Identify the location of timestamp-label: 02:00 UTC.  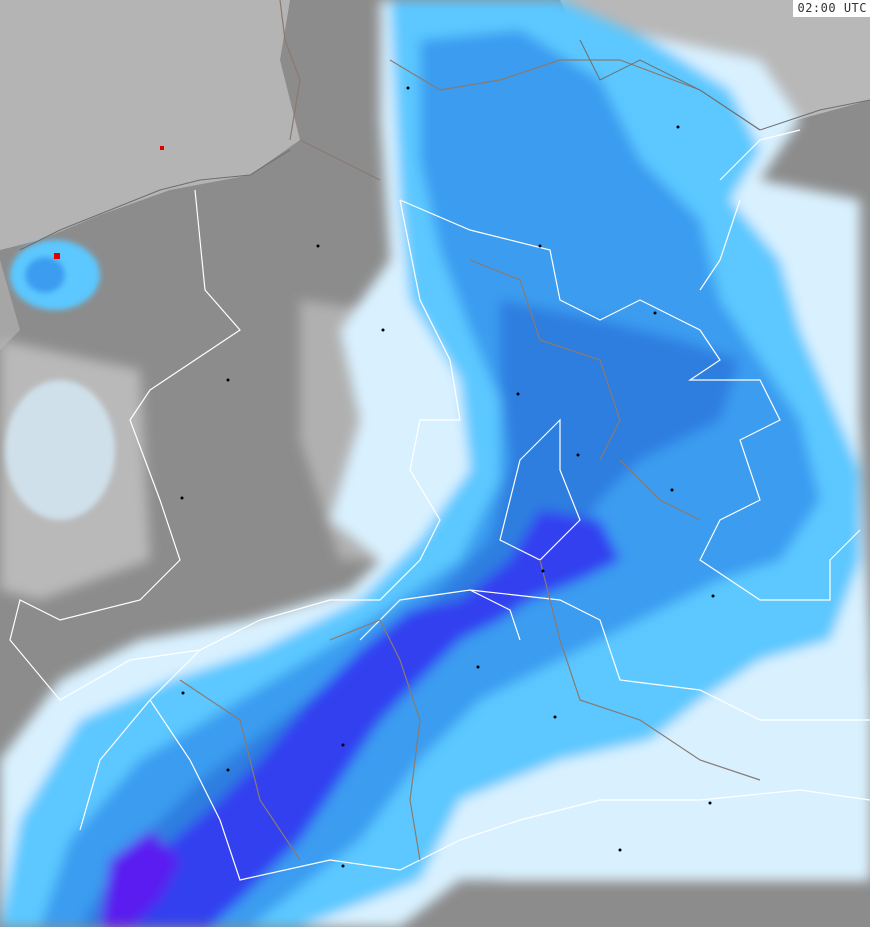
(831, 8).